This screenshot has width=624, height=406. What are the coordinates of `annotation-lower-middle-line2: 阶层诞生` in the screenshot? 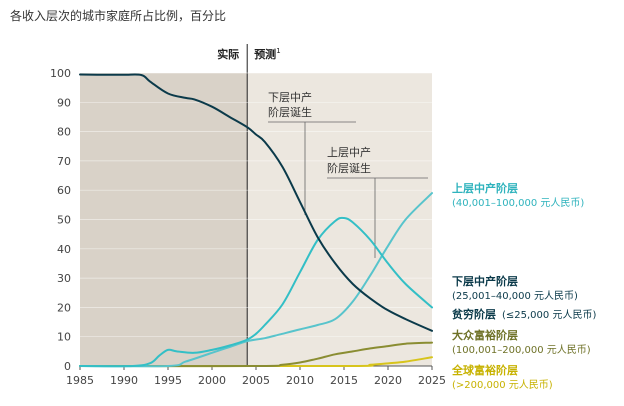 It's located at (290, 112).